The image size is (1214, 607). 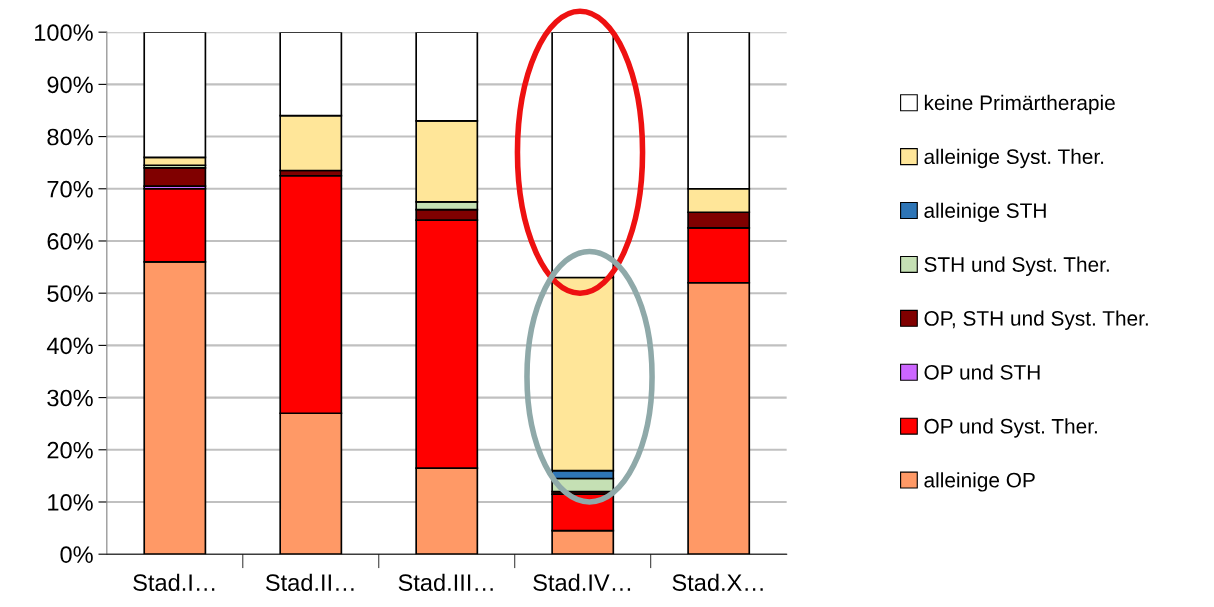 What do you see at coordinates (70, 502) in the screenshot?
I see `y-tick-label: 10%` at bounding box center [70, 502].